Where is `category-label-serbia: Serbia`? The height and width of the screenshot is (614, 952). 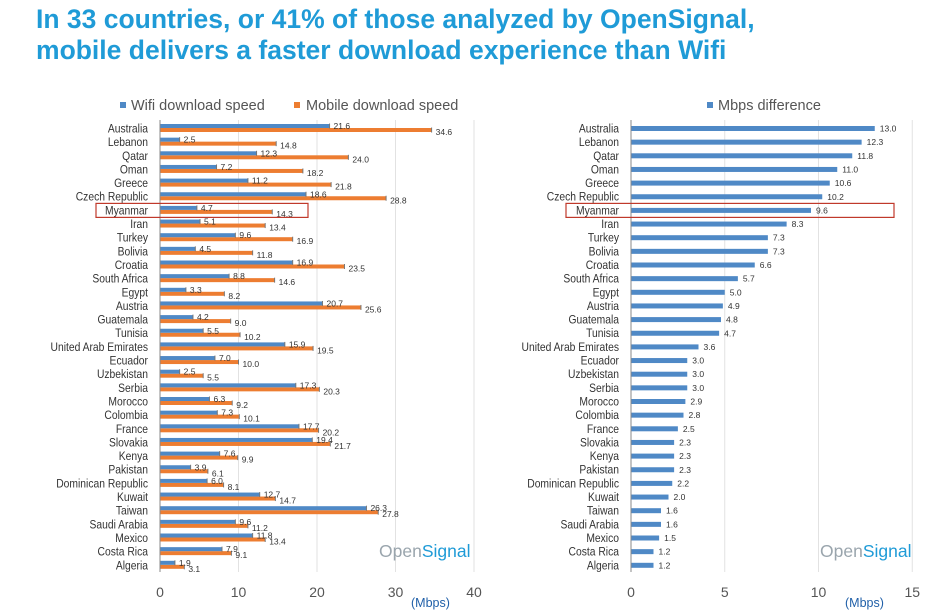
category-label-serbia: Serbia is located at coordinates (604, 388).